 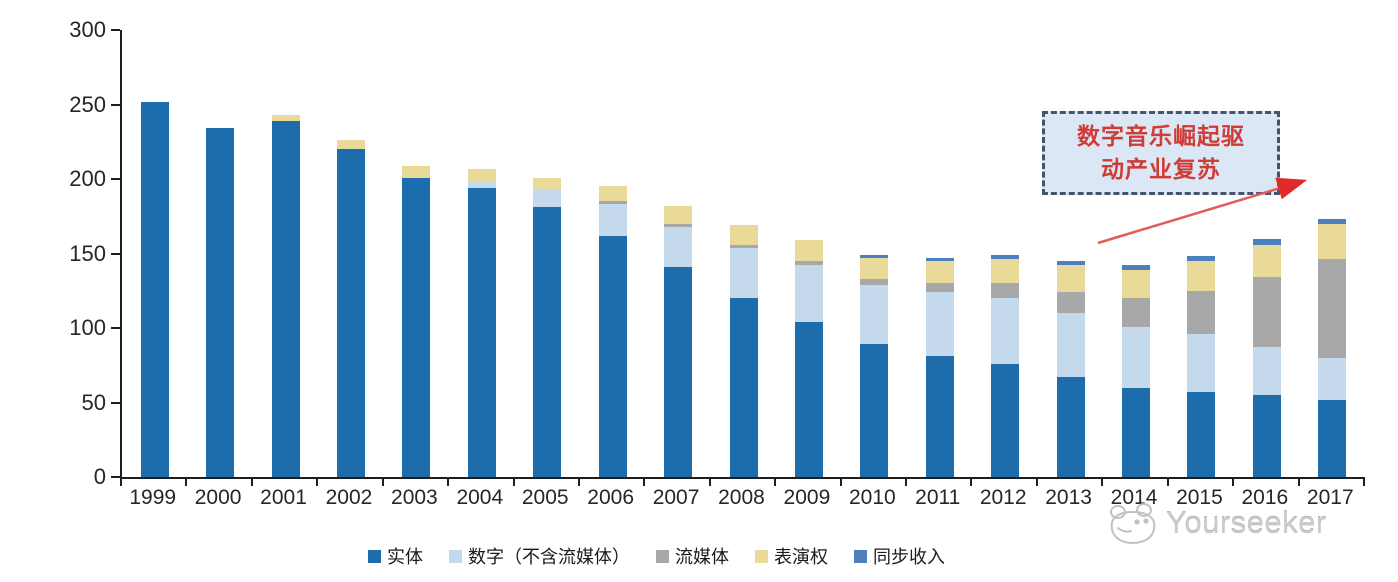 I want to click on bar-segment-sync-2011, so click(x=939, y=259).